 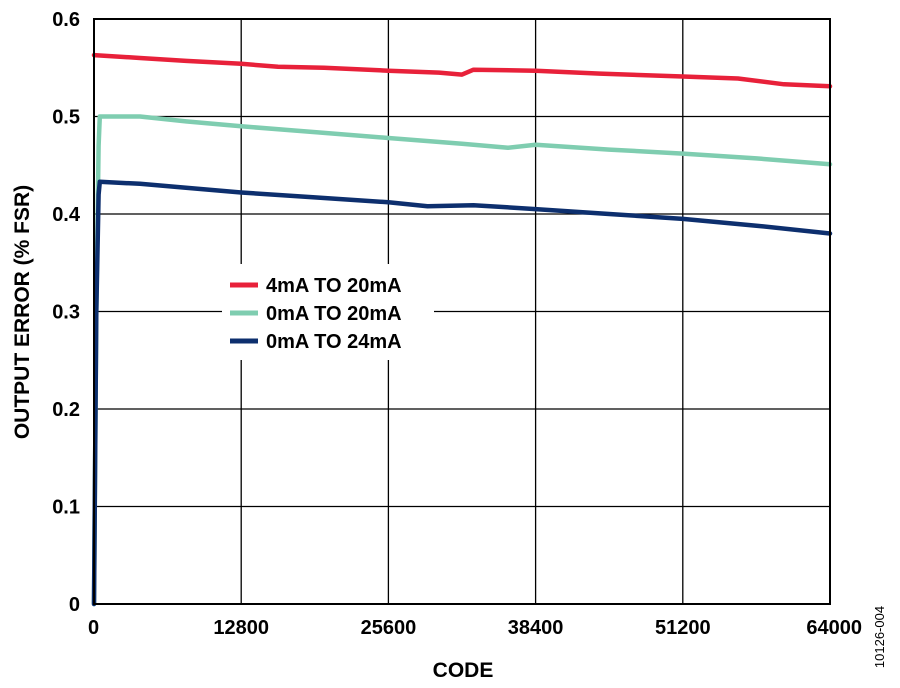 I want to click on y-tick-label: 0.6, so click(x=66, y=20).